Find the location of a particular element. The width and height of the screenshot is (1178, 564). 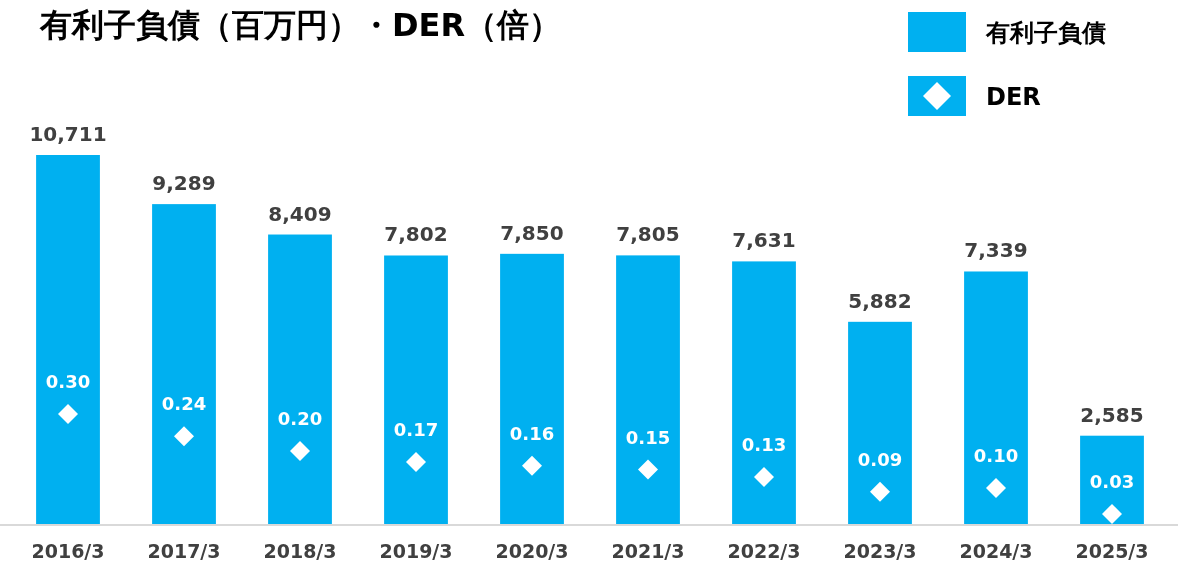

x-tick-label: 2021/3 is located at coordinates (648, 551).